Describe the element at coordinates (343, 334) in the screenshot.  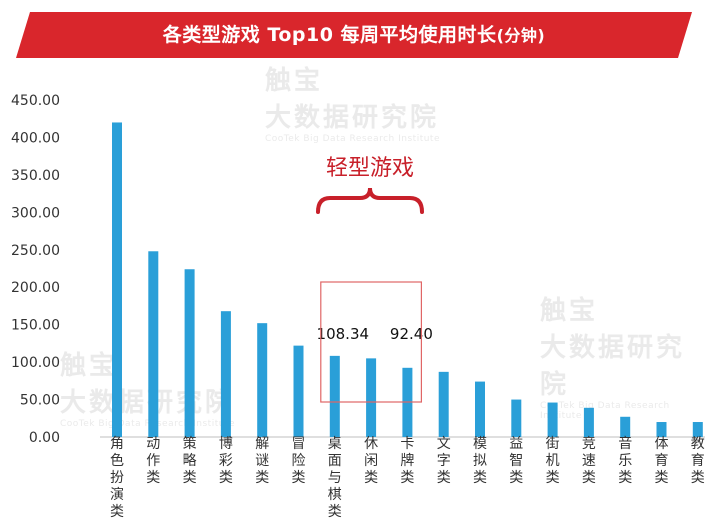
I see `data-label: 108.34` at that location.